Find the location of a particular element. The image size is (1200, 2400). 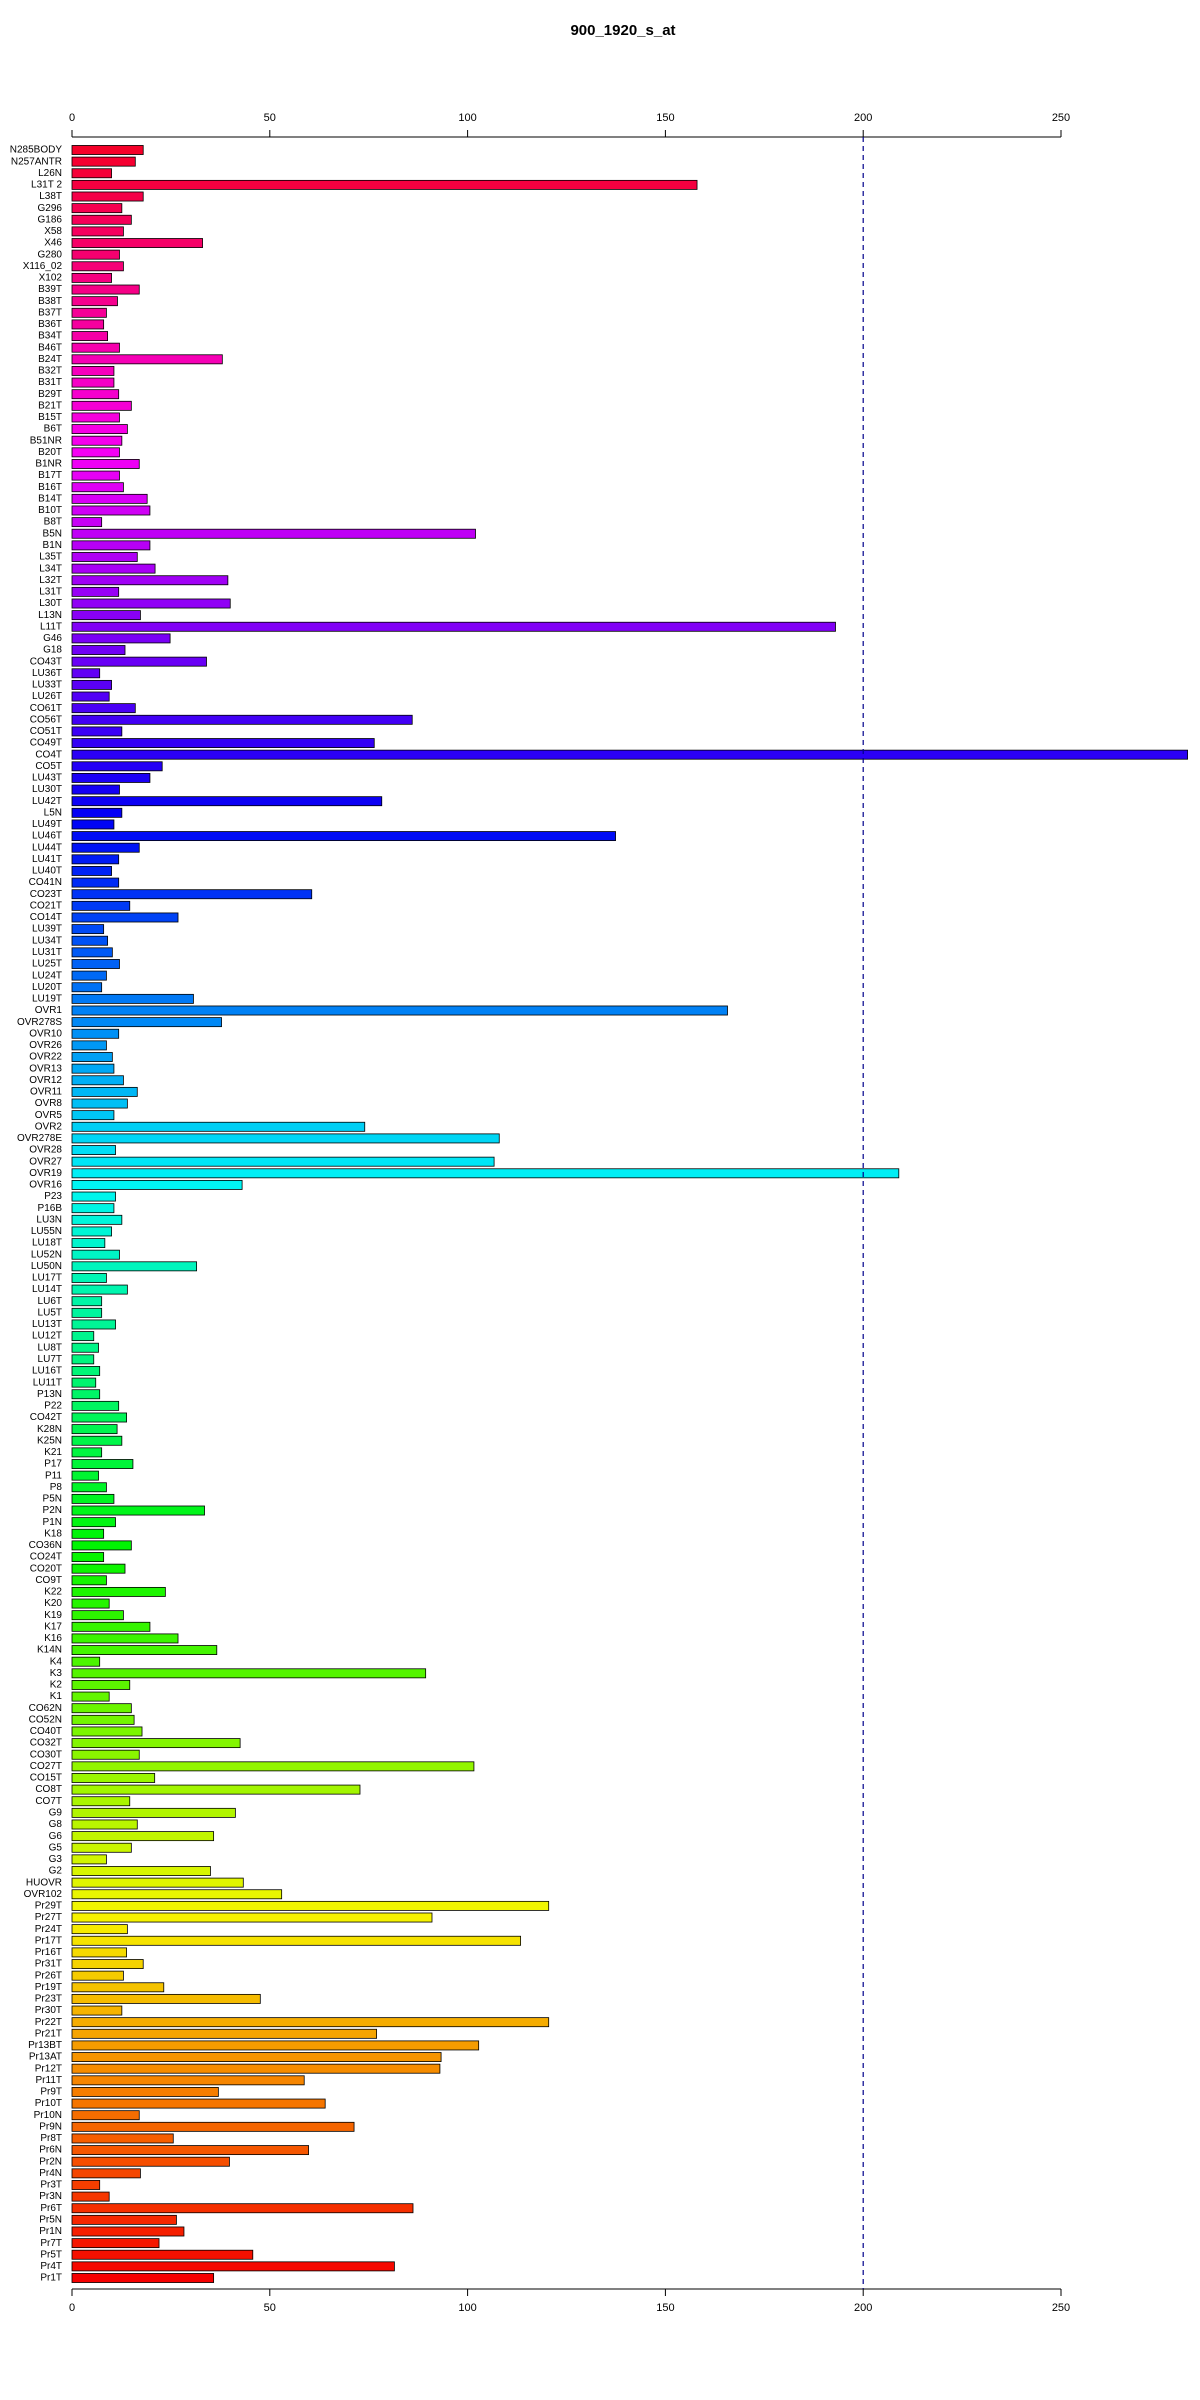

y-tick-label: Pr5T is located at coordinates (51, 2254).